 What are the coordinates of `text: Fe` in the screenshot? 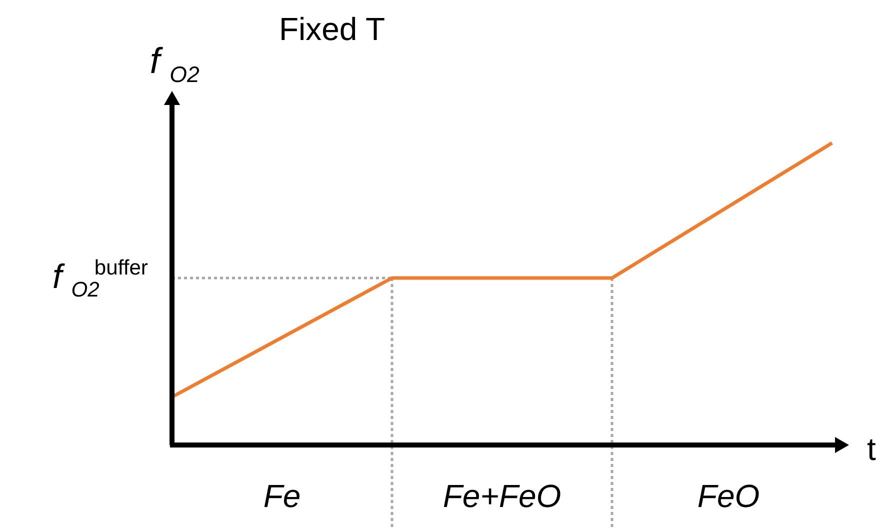 It's located at (282, 496).